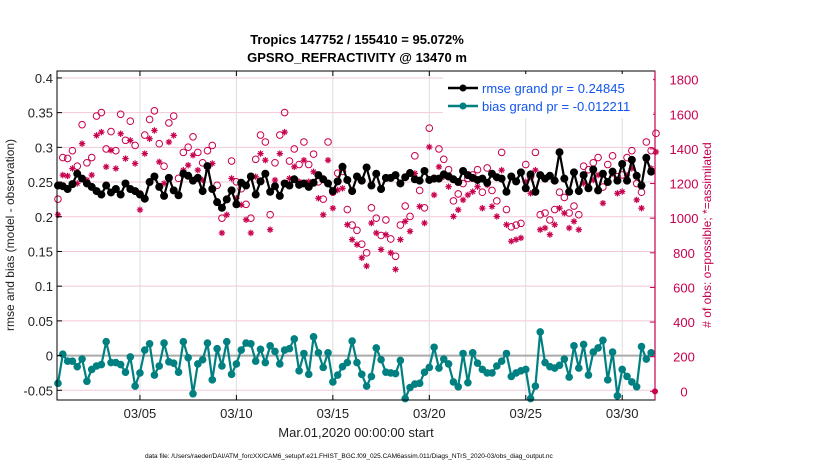 This screenshot has width=830, height=470. Describe the element at coordinates (40, 321) in the screenshot. I see `y-tick-label: 0.05` at that location.